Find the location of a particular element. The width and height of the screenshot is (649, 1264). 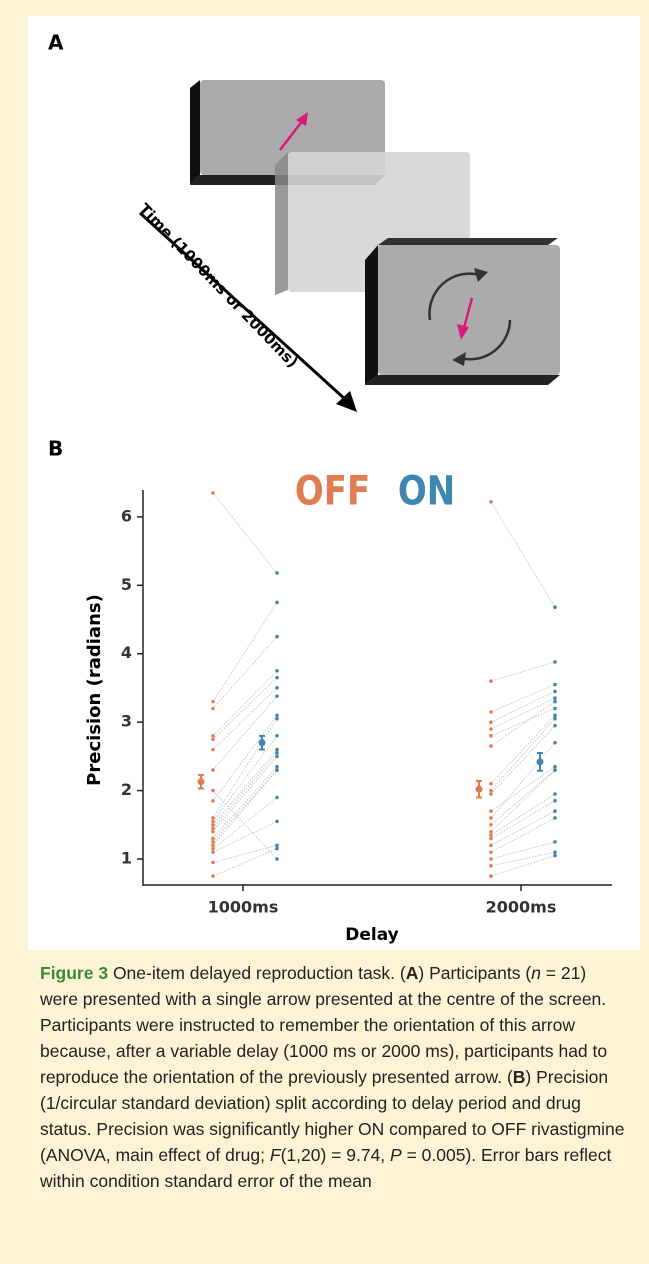

panel-label: B is located at coordinates (55, 449).